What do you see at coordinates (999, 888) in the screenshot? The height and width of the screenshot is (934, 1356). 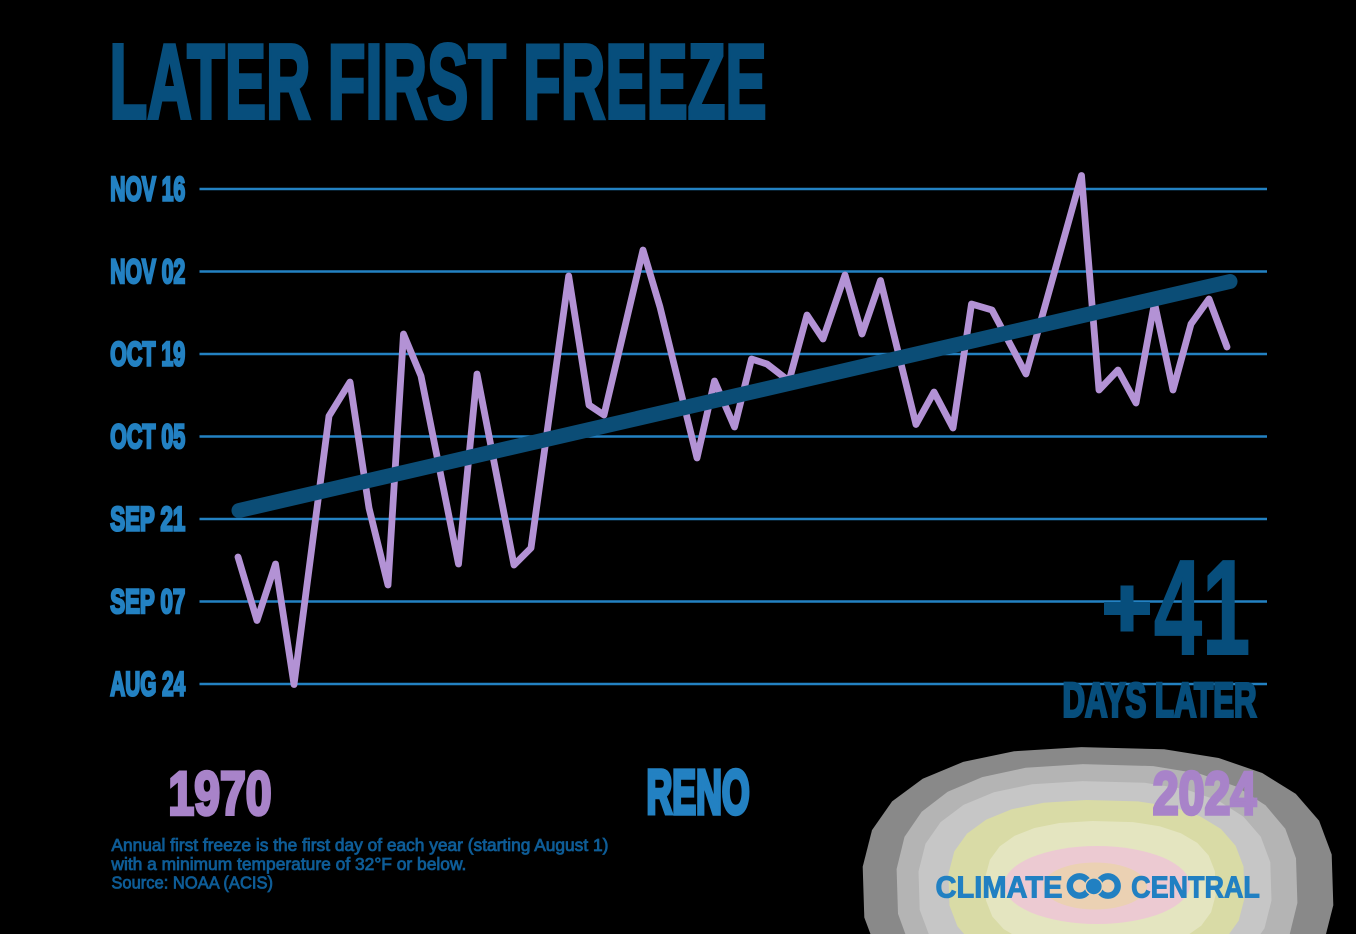 I see `svg-text: CLIMATE` at bounding box center [999, 888].